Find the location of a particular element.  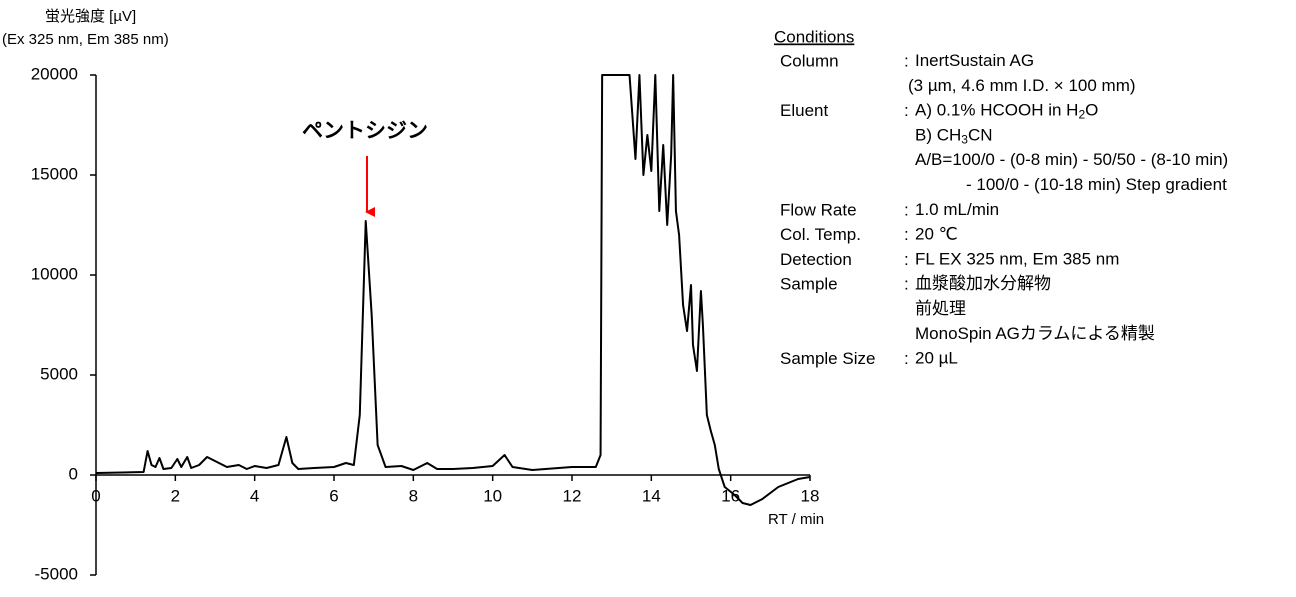

condition-value: - 100/0 - (10-18 min) Step gradient is located at coordinates (1096, 184).